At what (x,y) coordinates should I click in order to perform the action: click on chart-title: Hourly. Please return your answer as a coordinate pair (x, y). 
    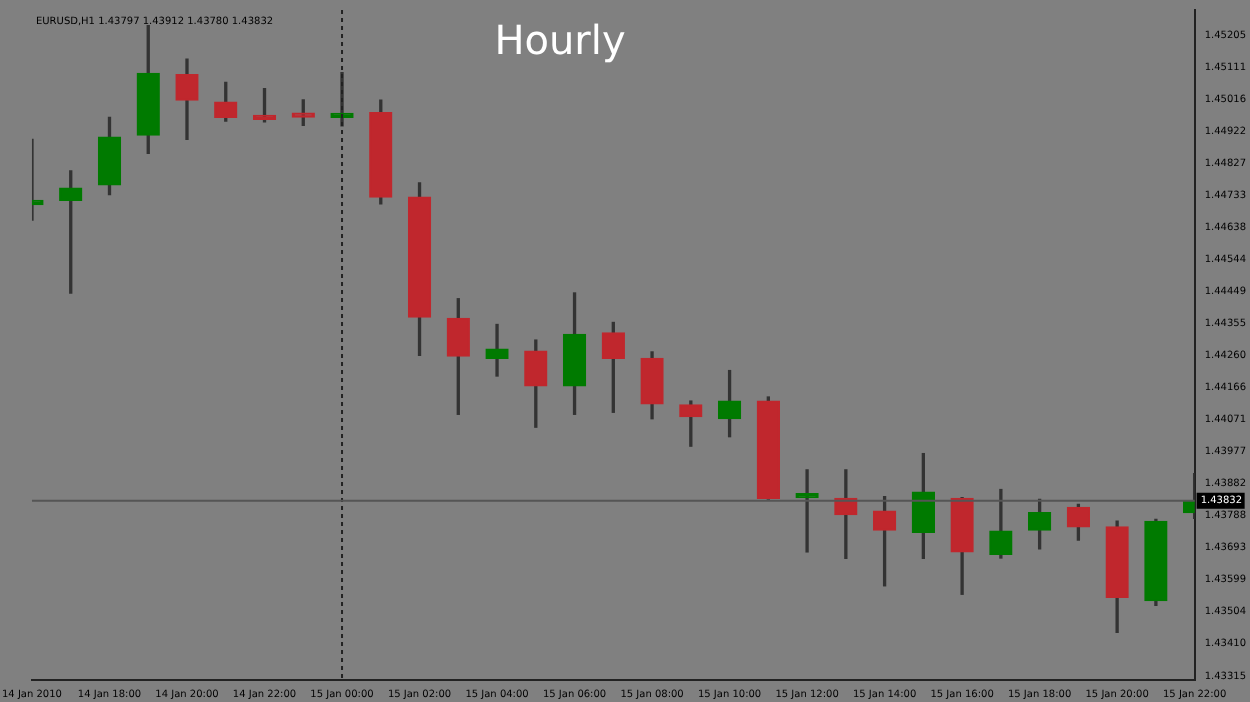
    Looking at the image, I should click on (560, 40).